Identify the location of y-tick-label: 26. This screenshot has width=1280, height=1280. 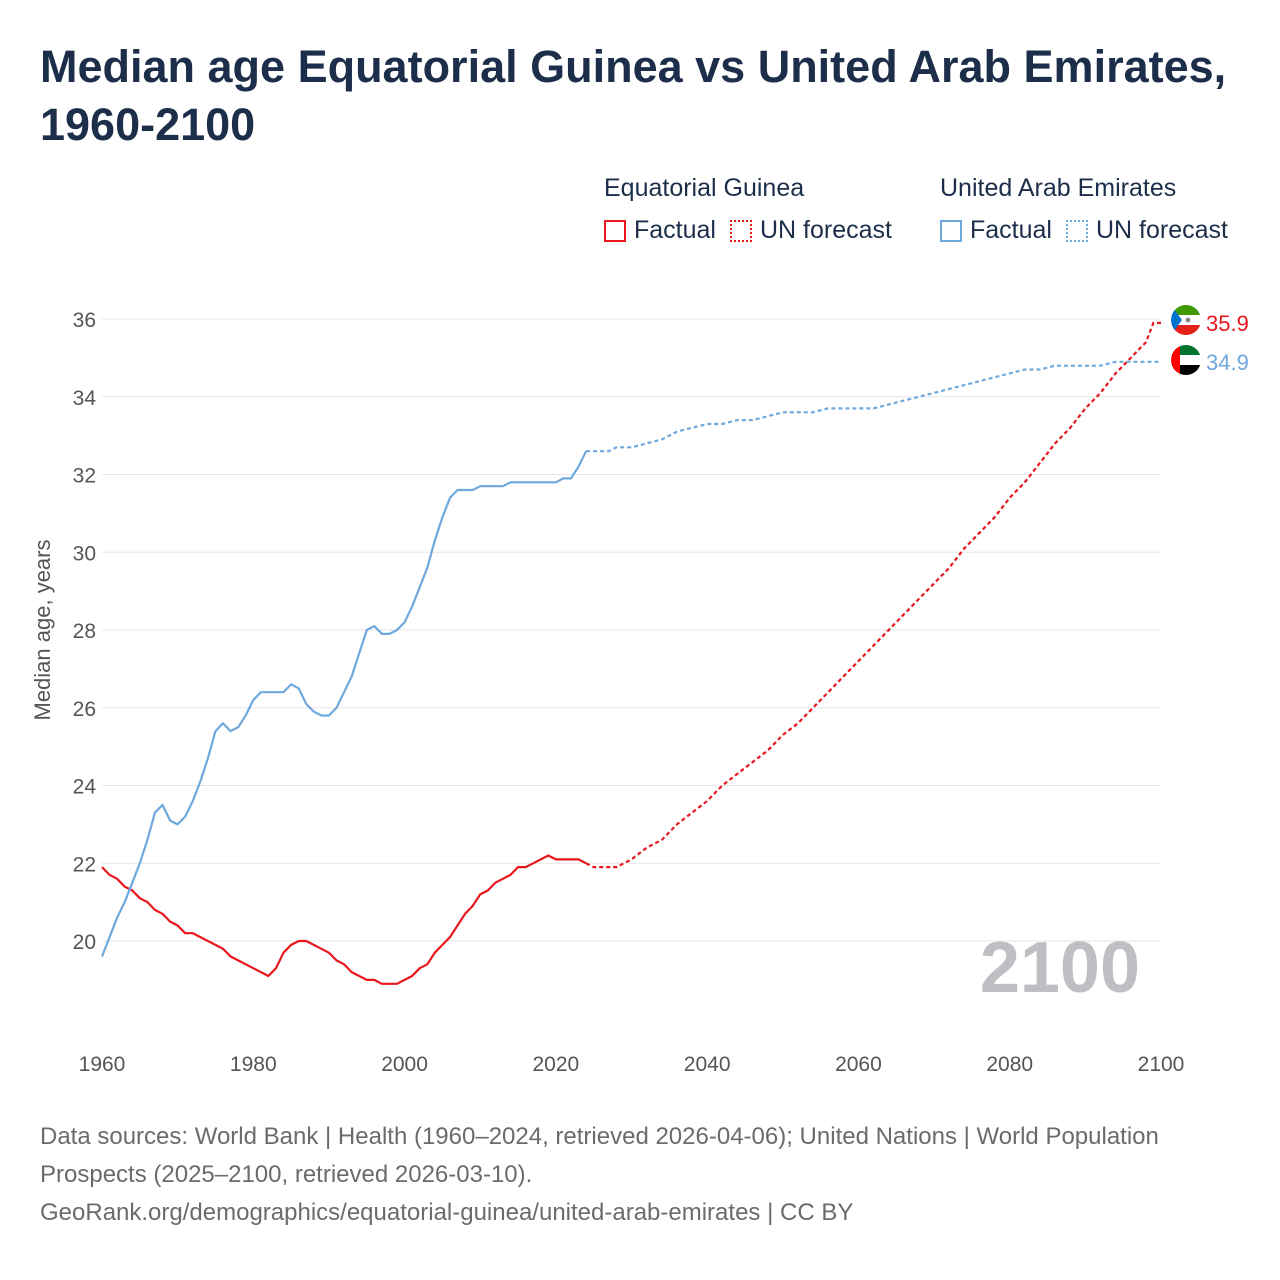
(84, 709).